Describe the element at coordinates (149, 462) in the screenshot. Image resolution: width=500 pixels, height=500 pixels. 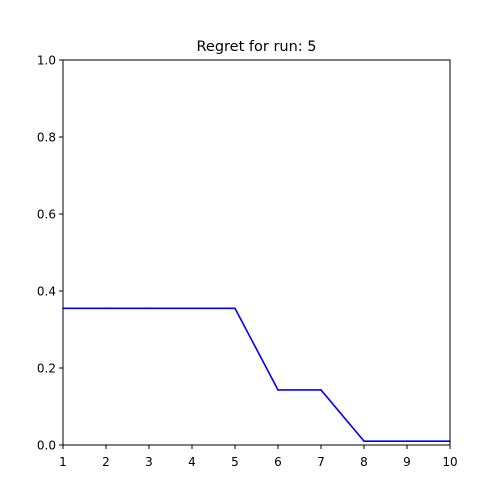
I see `x-tick-label: 3` at that location.